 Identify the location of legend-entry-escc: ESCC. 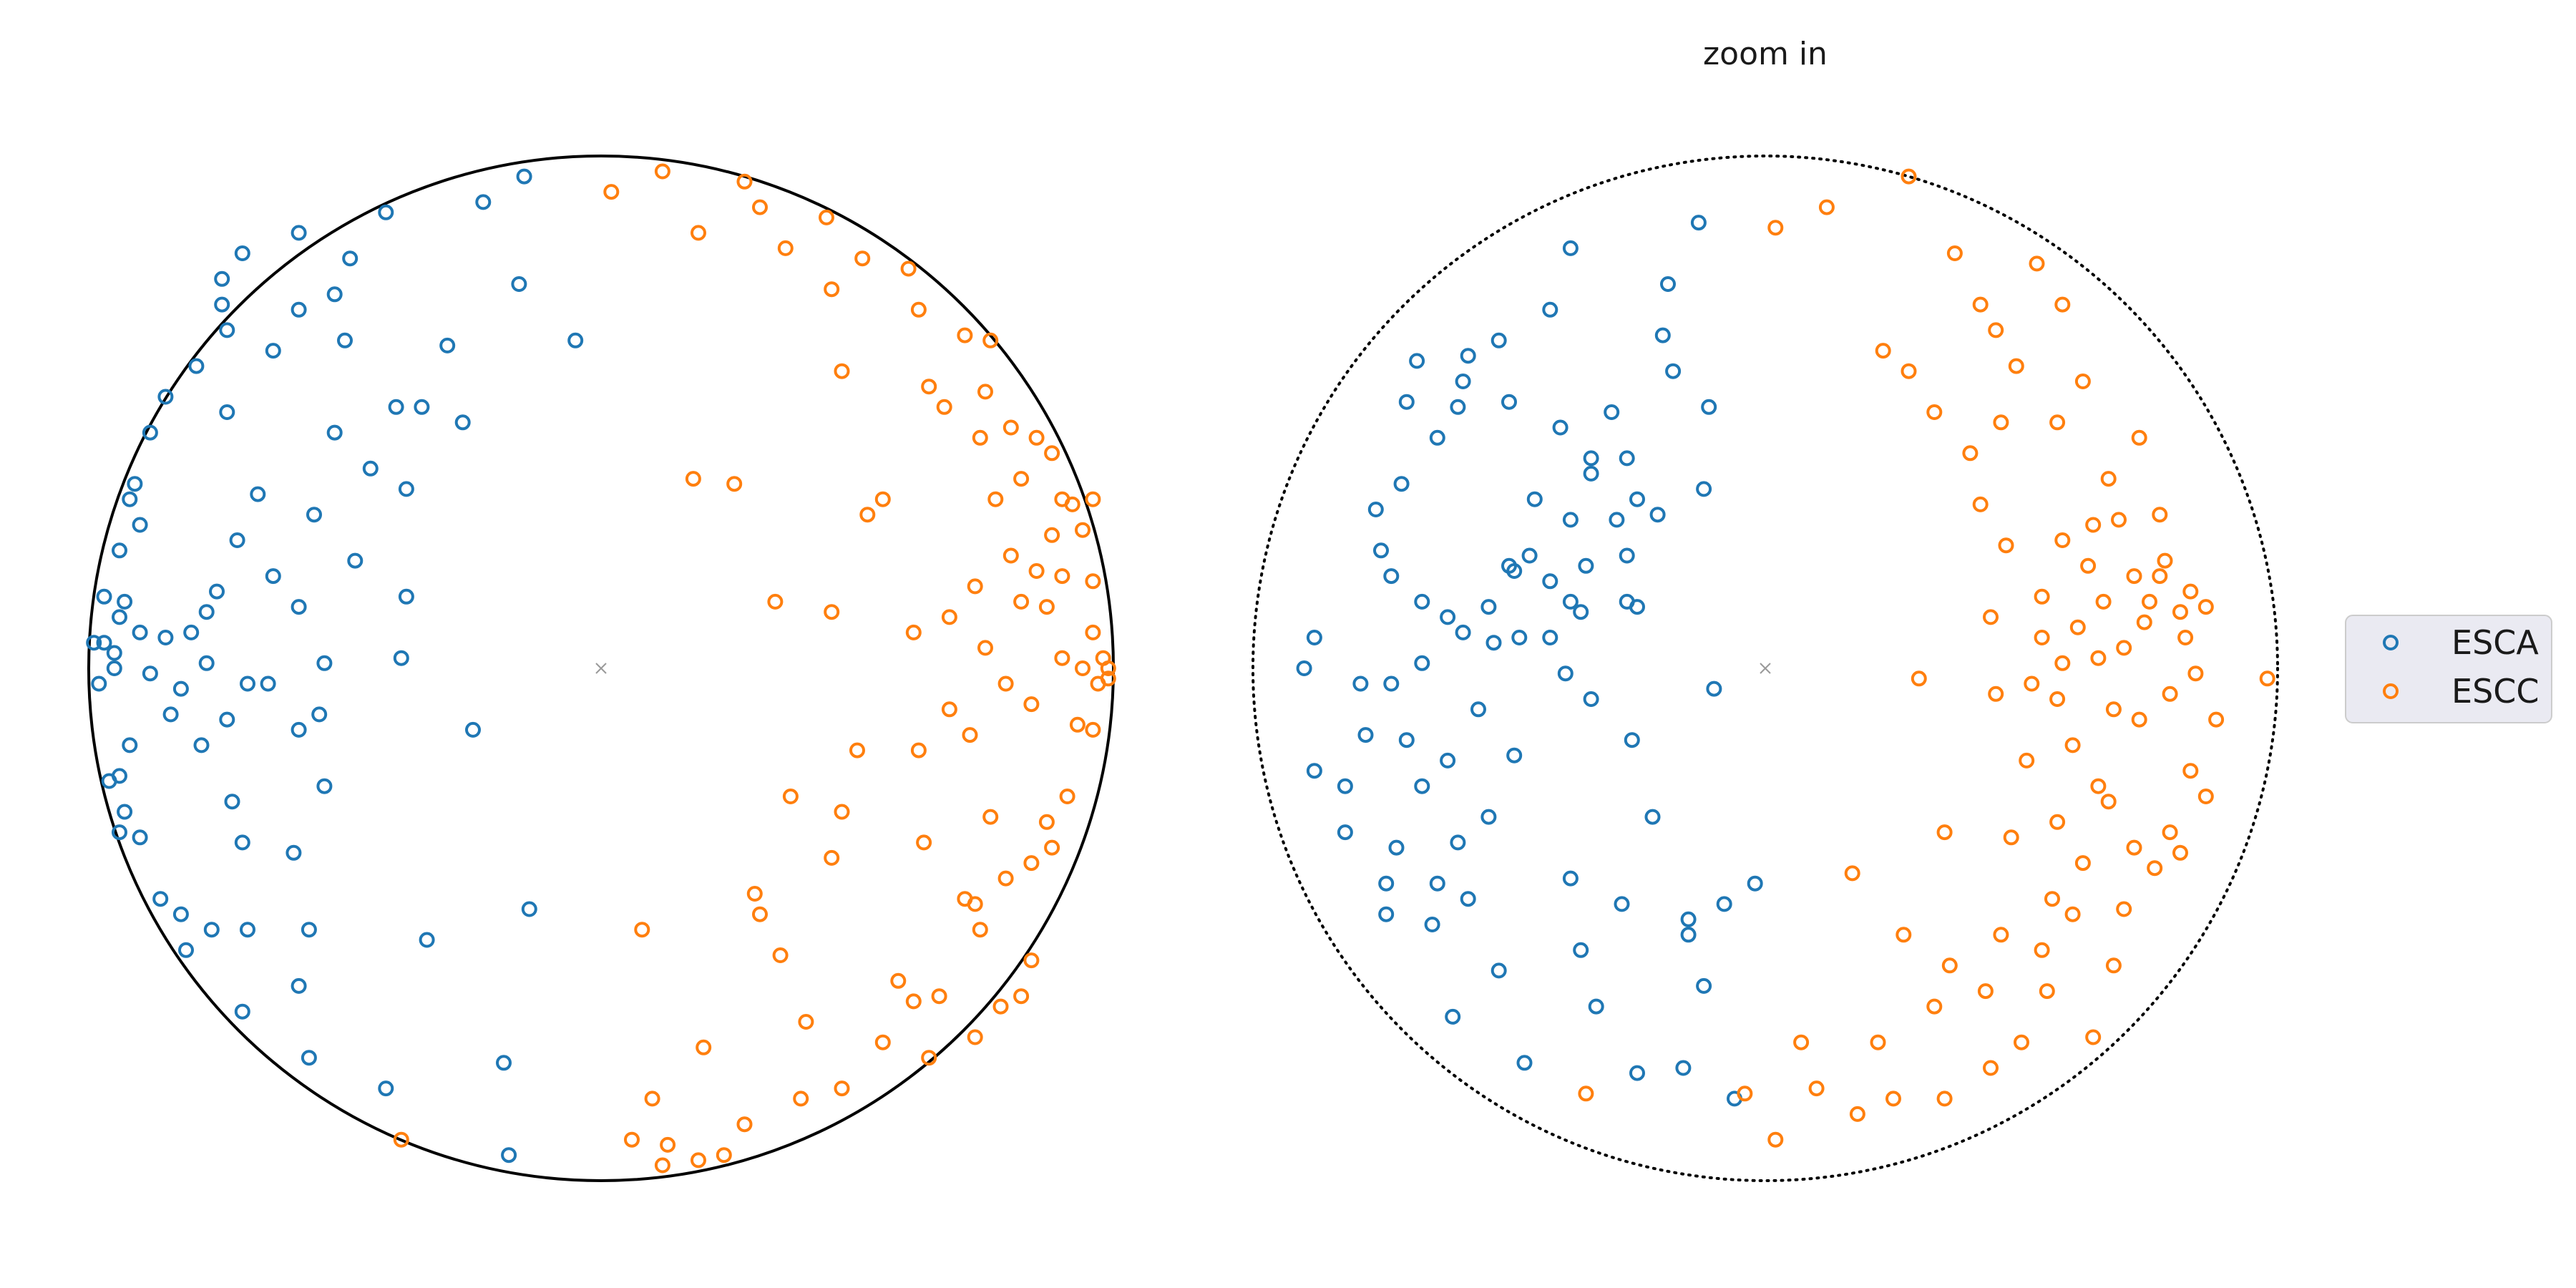
(2461, 691).